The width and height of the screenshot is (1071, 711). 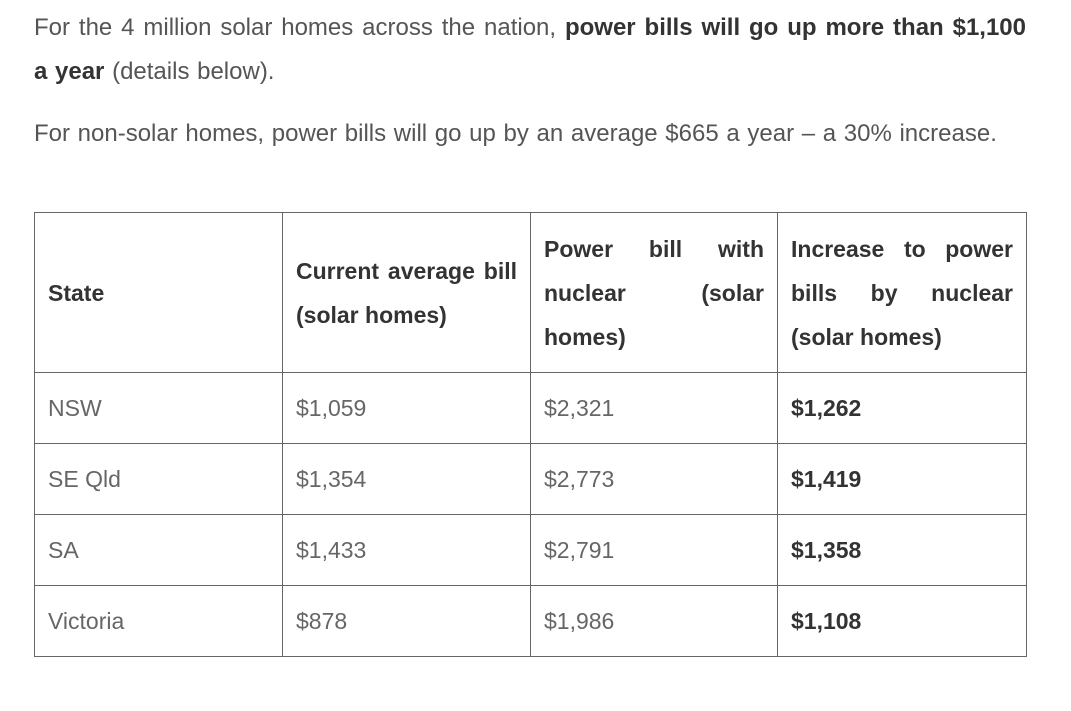 I want to click on cell-state: NSW, so click(x=158, y=408).